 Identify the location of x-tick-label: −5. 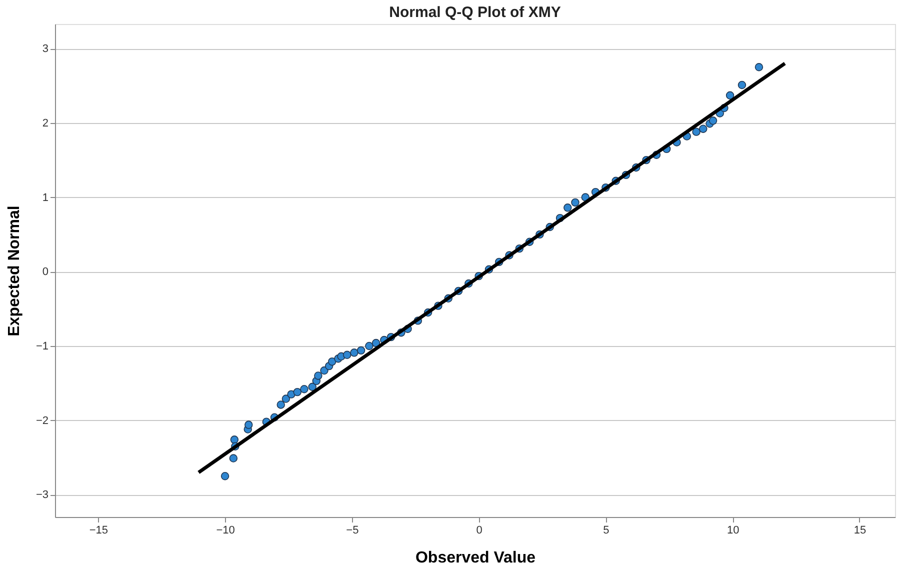
(352, 530).